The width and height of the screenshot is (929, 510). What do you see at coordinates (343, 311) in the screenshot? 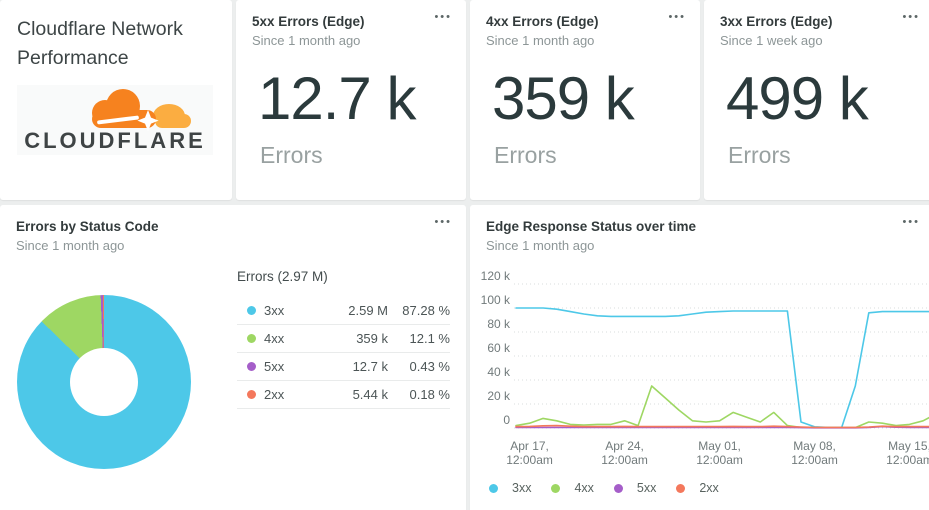
I see `table-row-3xx: 3xx 2.59 M 87.28 %` at bounding box center [343, 311].